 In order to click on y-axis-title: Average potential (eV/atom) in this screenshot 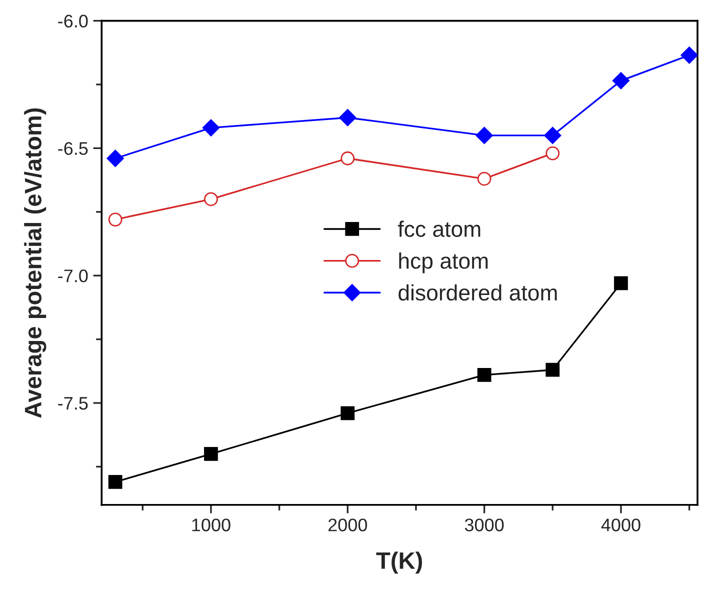, I will do `click(35, 263)`.